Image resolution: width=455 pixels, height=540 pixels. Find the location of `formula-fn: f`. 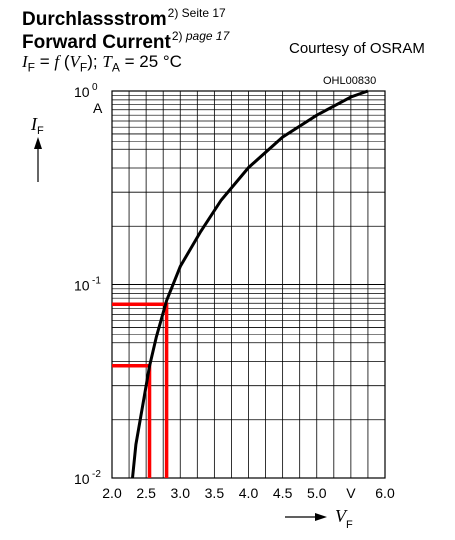

formula-fn: f is located at coordinates (57, 61).